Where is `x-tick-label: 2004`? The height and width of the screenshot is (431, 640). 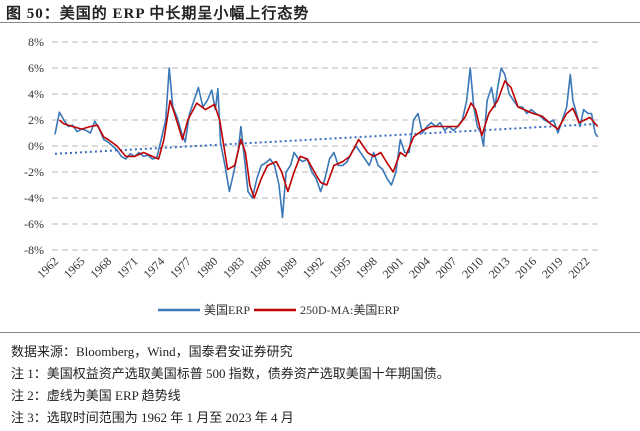
x-tick-label: 2004 is located at coordinates (419, 267).